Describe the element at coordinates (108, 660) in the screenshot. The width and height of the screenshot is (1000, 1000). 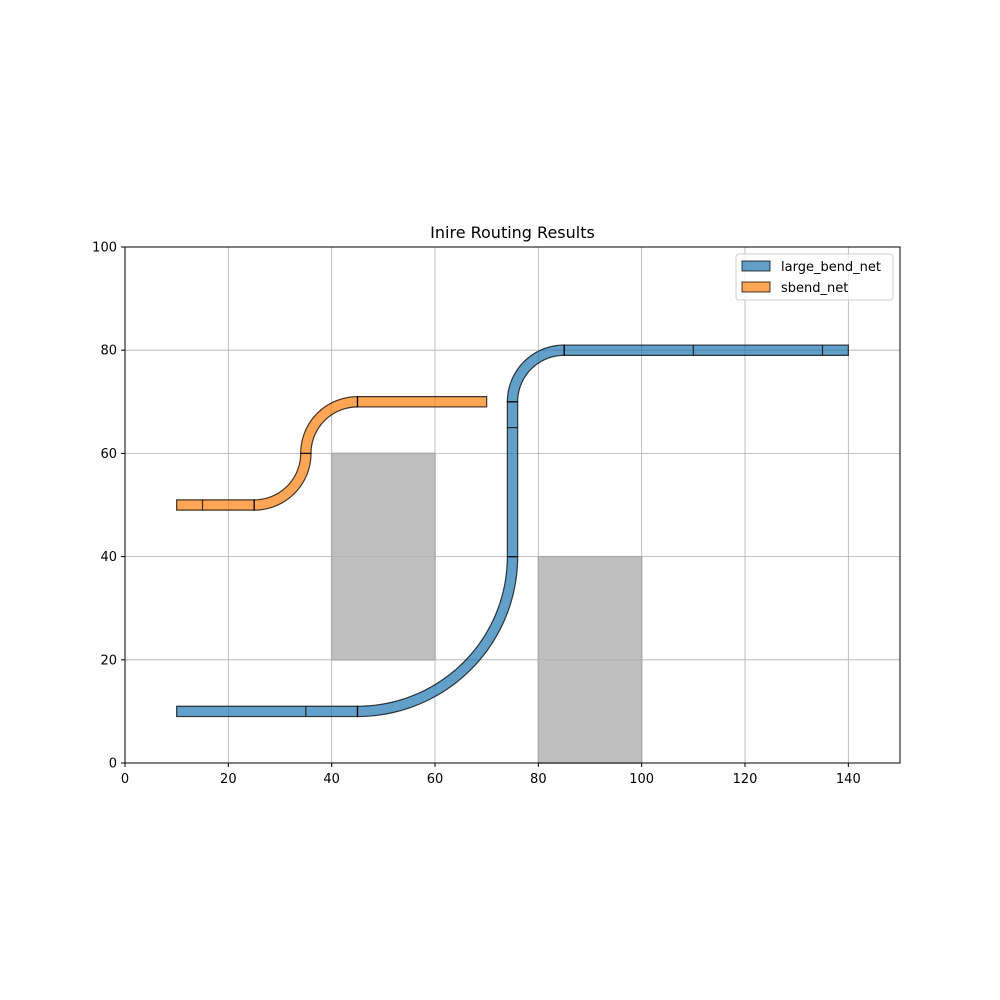
I see `y-tick-label: 20` at that location.